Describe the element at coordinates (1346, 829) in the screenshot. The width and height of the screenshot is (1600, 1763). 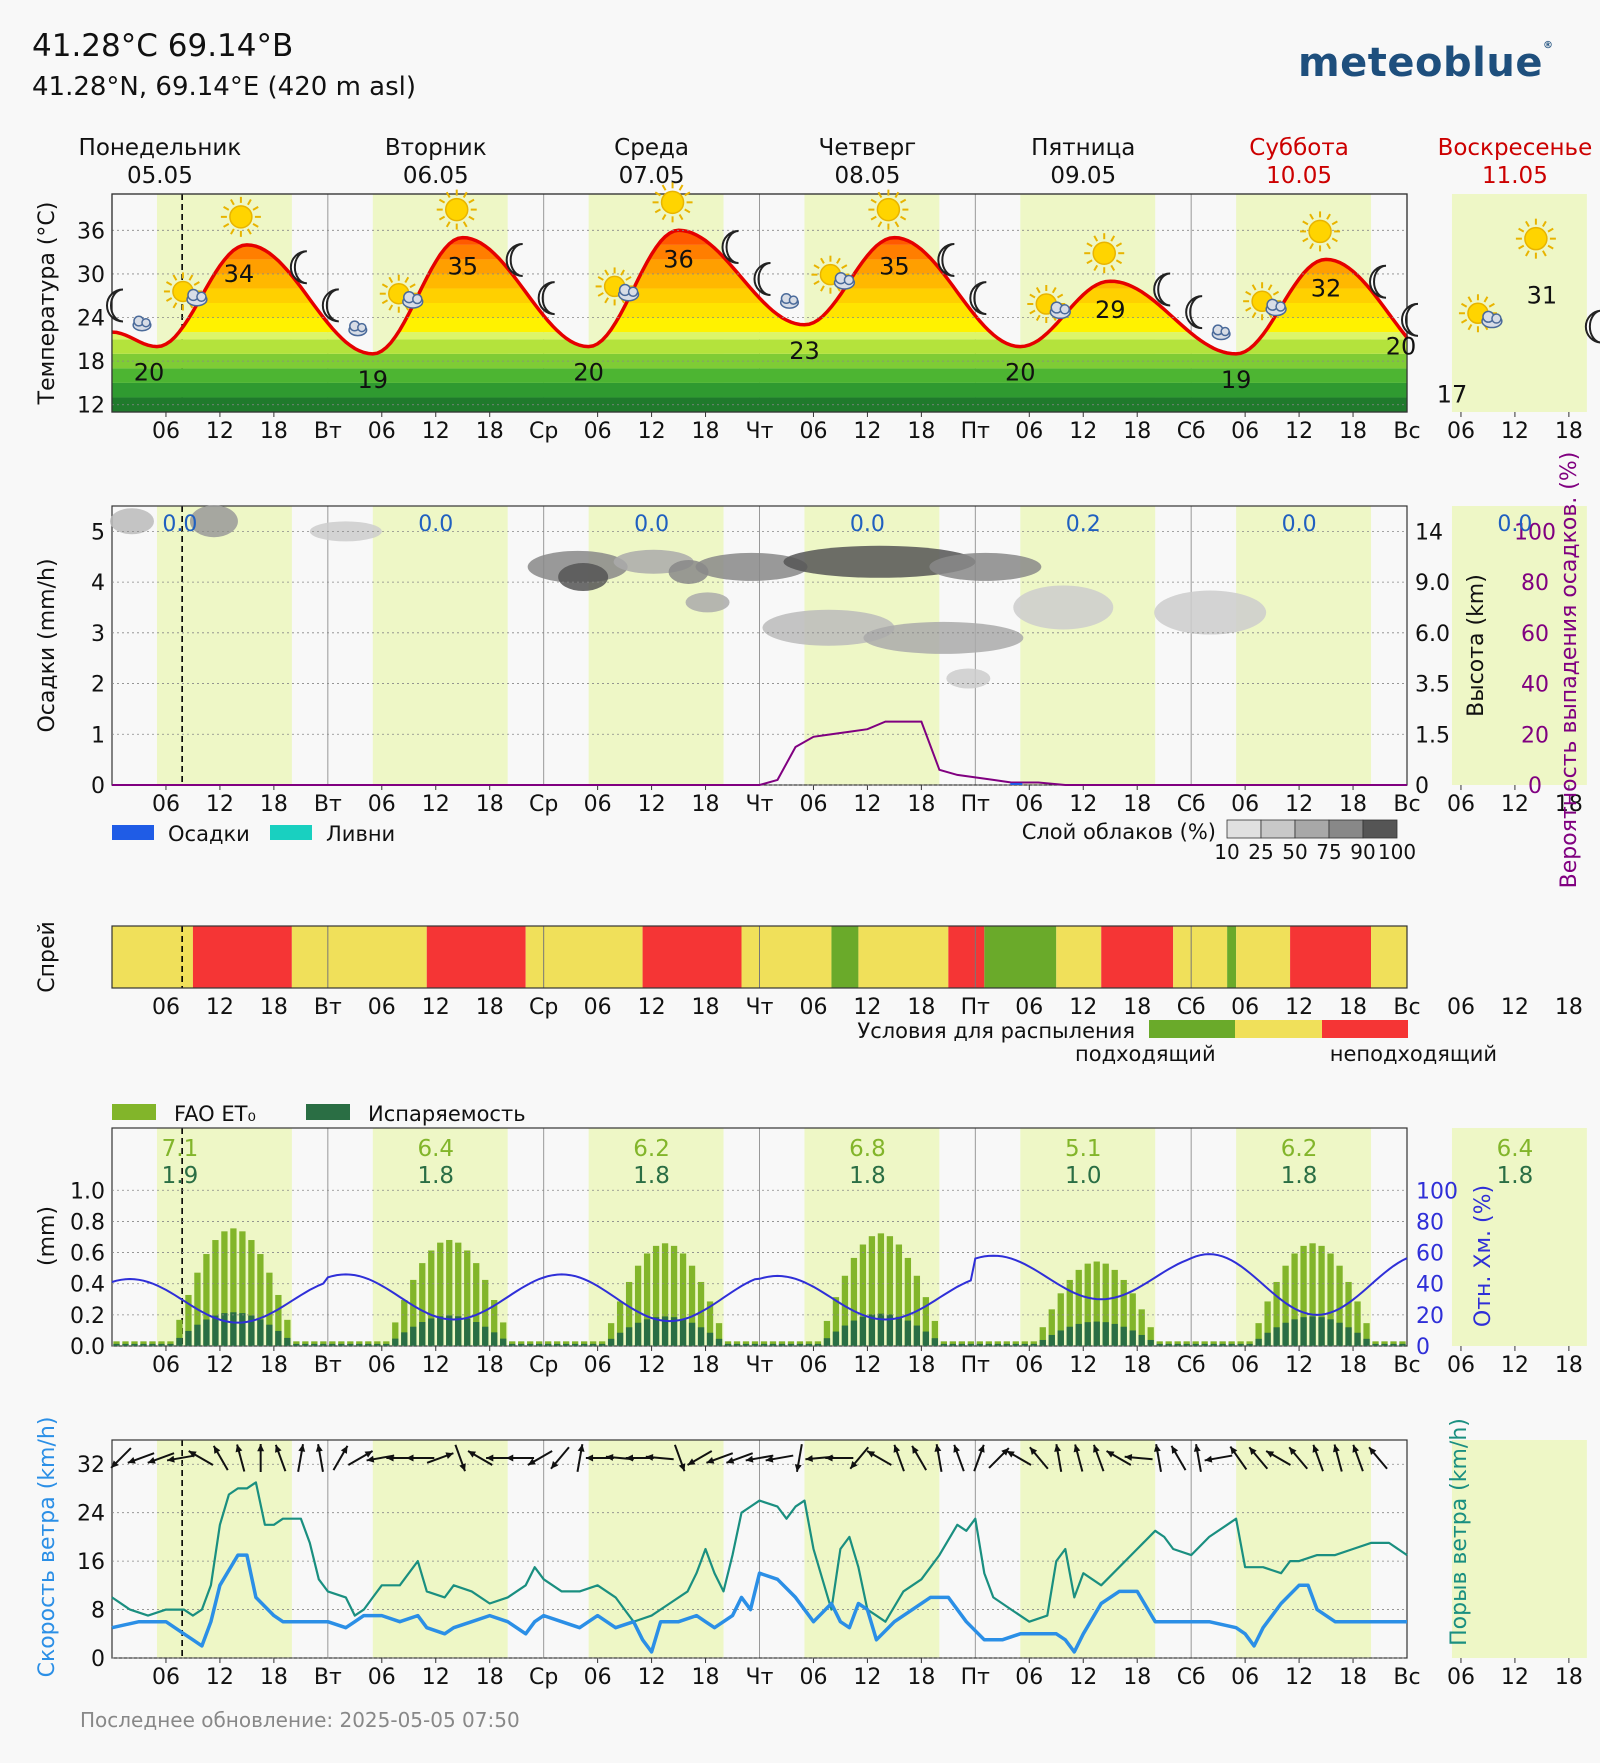
I see `cloud-legend-swatch` at that location.